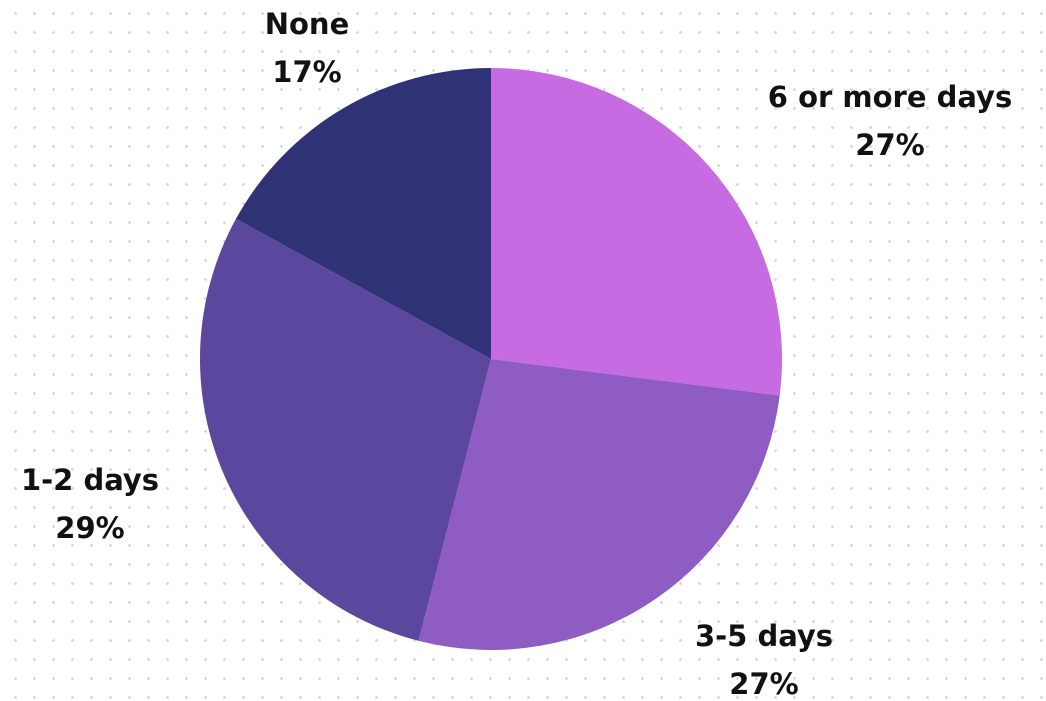  I want to click on label-6-or-more-days: 6 or more days, so click(890, 97).